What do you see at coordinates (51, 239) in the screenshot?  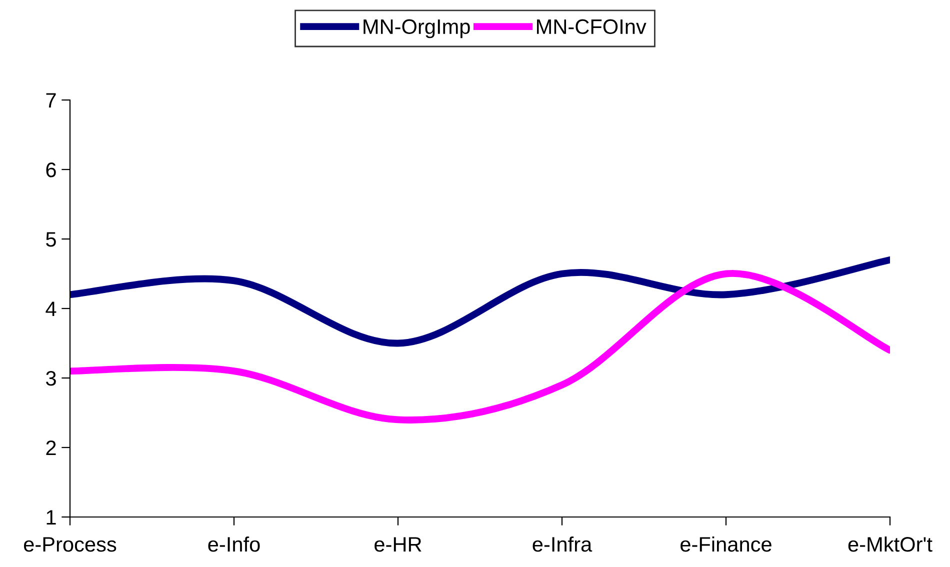 I see `y-tick-label: 5` at bounding box center [51, 239].